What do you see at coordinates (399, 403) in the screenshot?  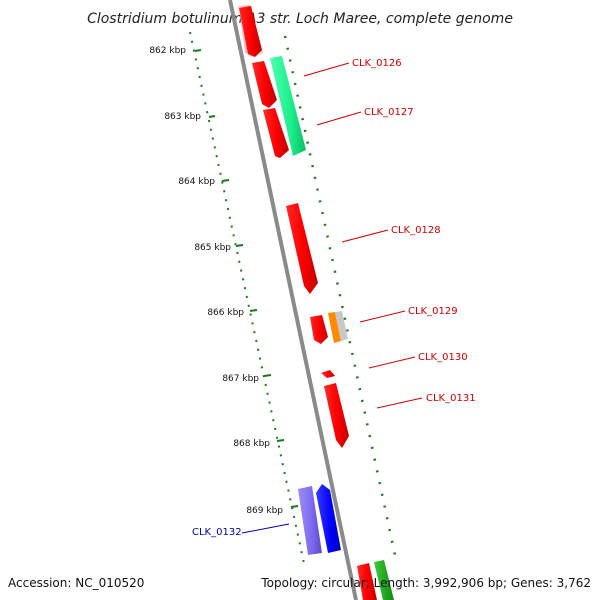 I see `leader-clk0131` at bounding box center [399, 403].